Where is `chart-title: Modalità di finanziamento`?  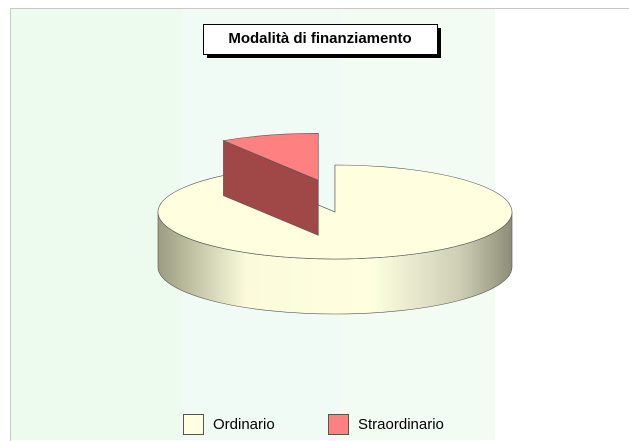
chart-title: Modalità di finanziamento is located at coordinates (319, 38).